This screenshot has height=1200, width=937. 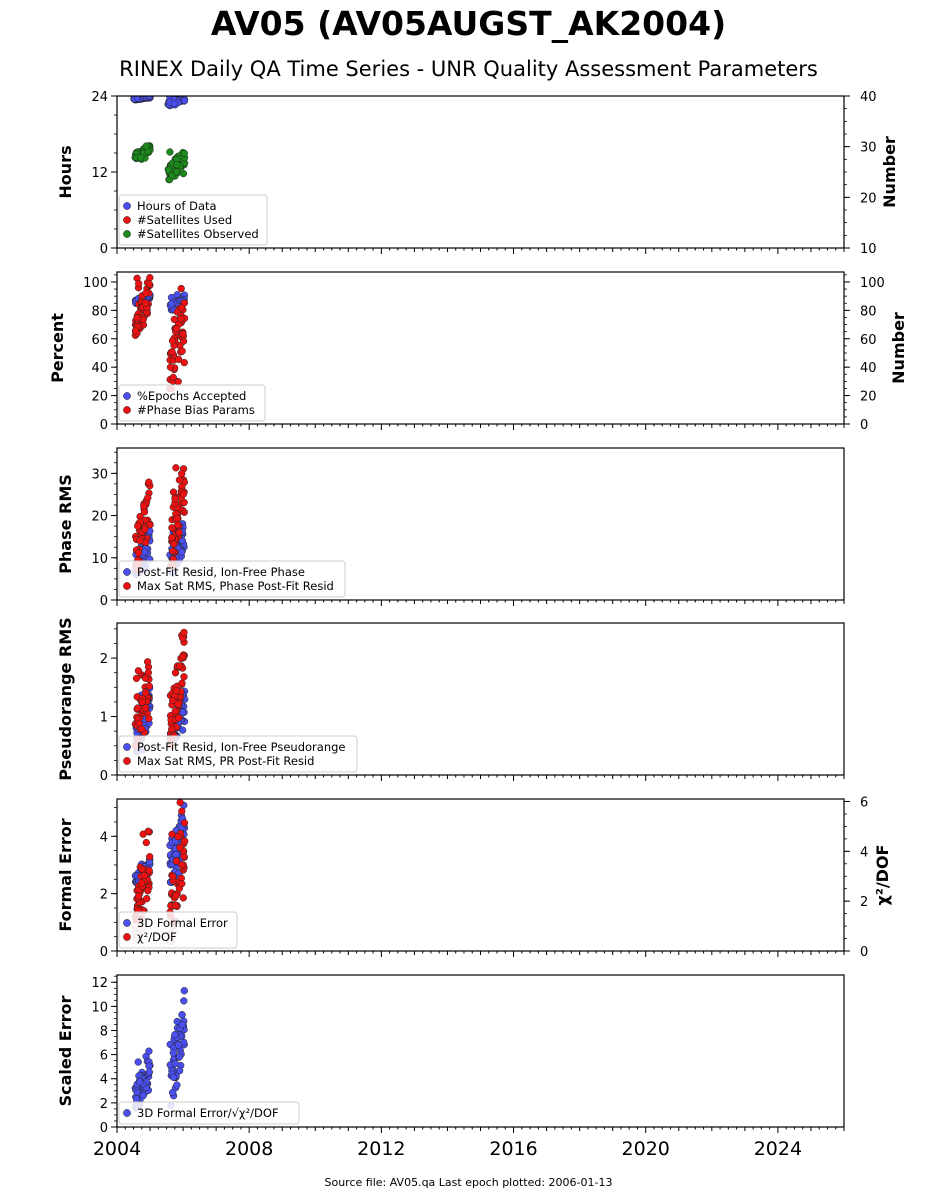 I want to click on legend-box, so click(x=193, y=220).